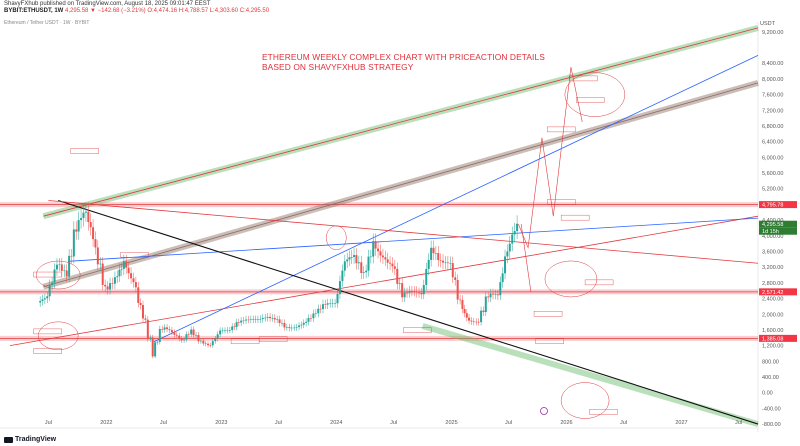 The height and width of the screenshot is (446, 800). Describe the element at coordinates (772, 293) in the screenshot. I see `price-label-text: 2,571.42` at that location.